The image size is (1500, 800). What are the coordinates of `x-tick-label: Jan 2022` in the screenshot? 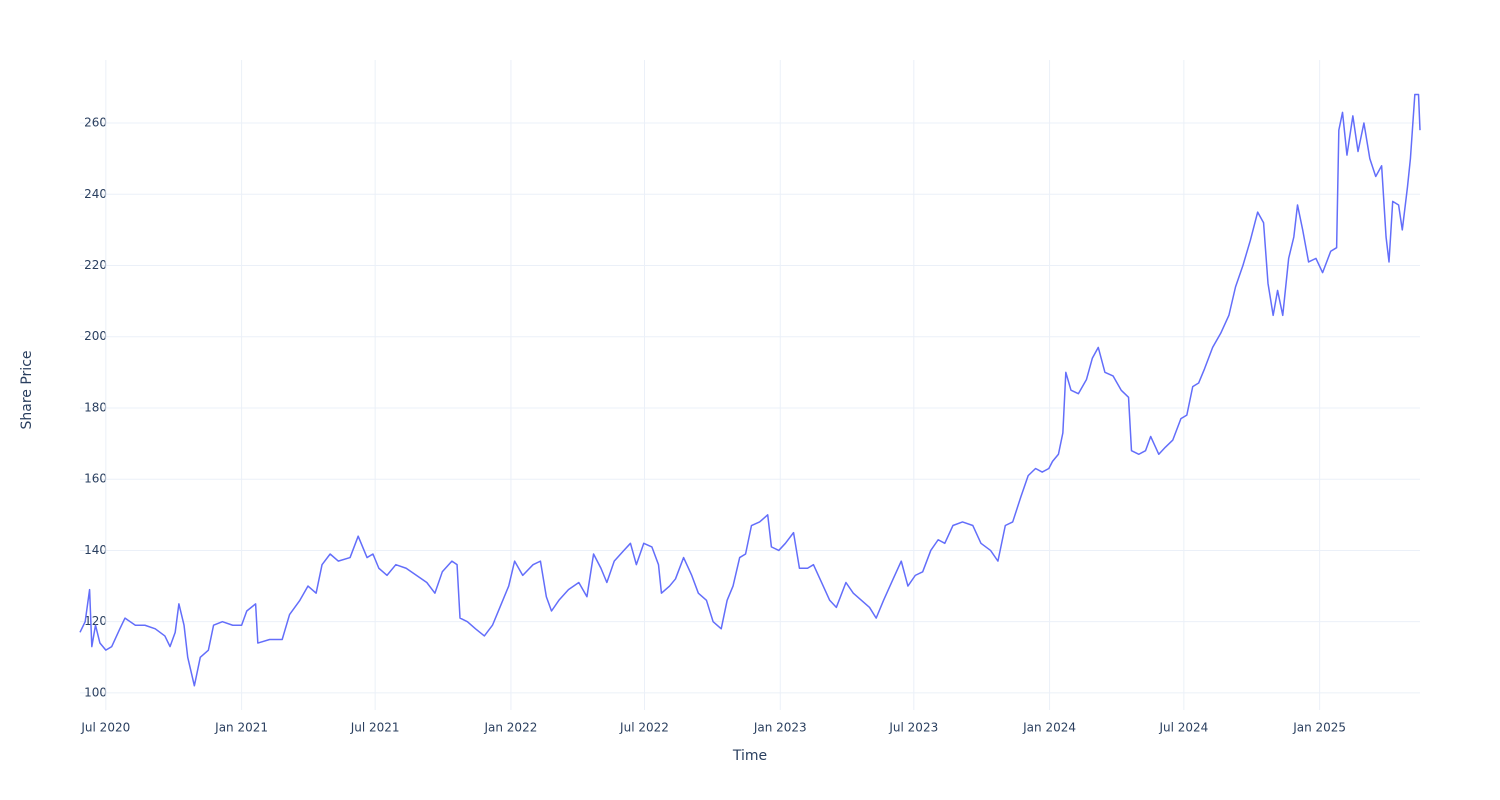 It's located at (510, 728).